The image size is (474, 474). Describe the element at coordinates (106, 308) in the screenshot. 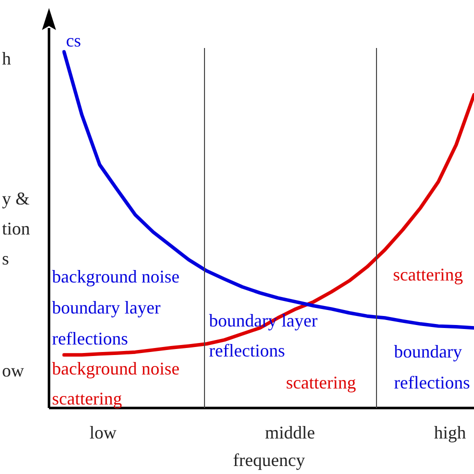

I see `annotation: boundary layer` at that location.